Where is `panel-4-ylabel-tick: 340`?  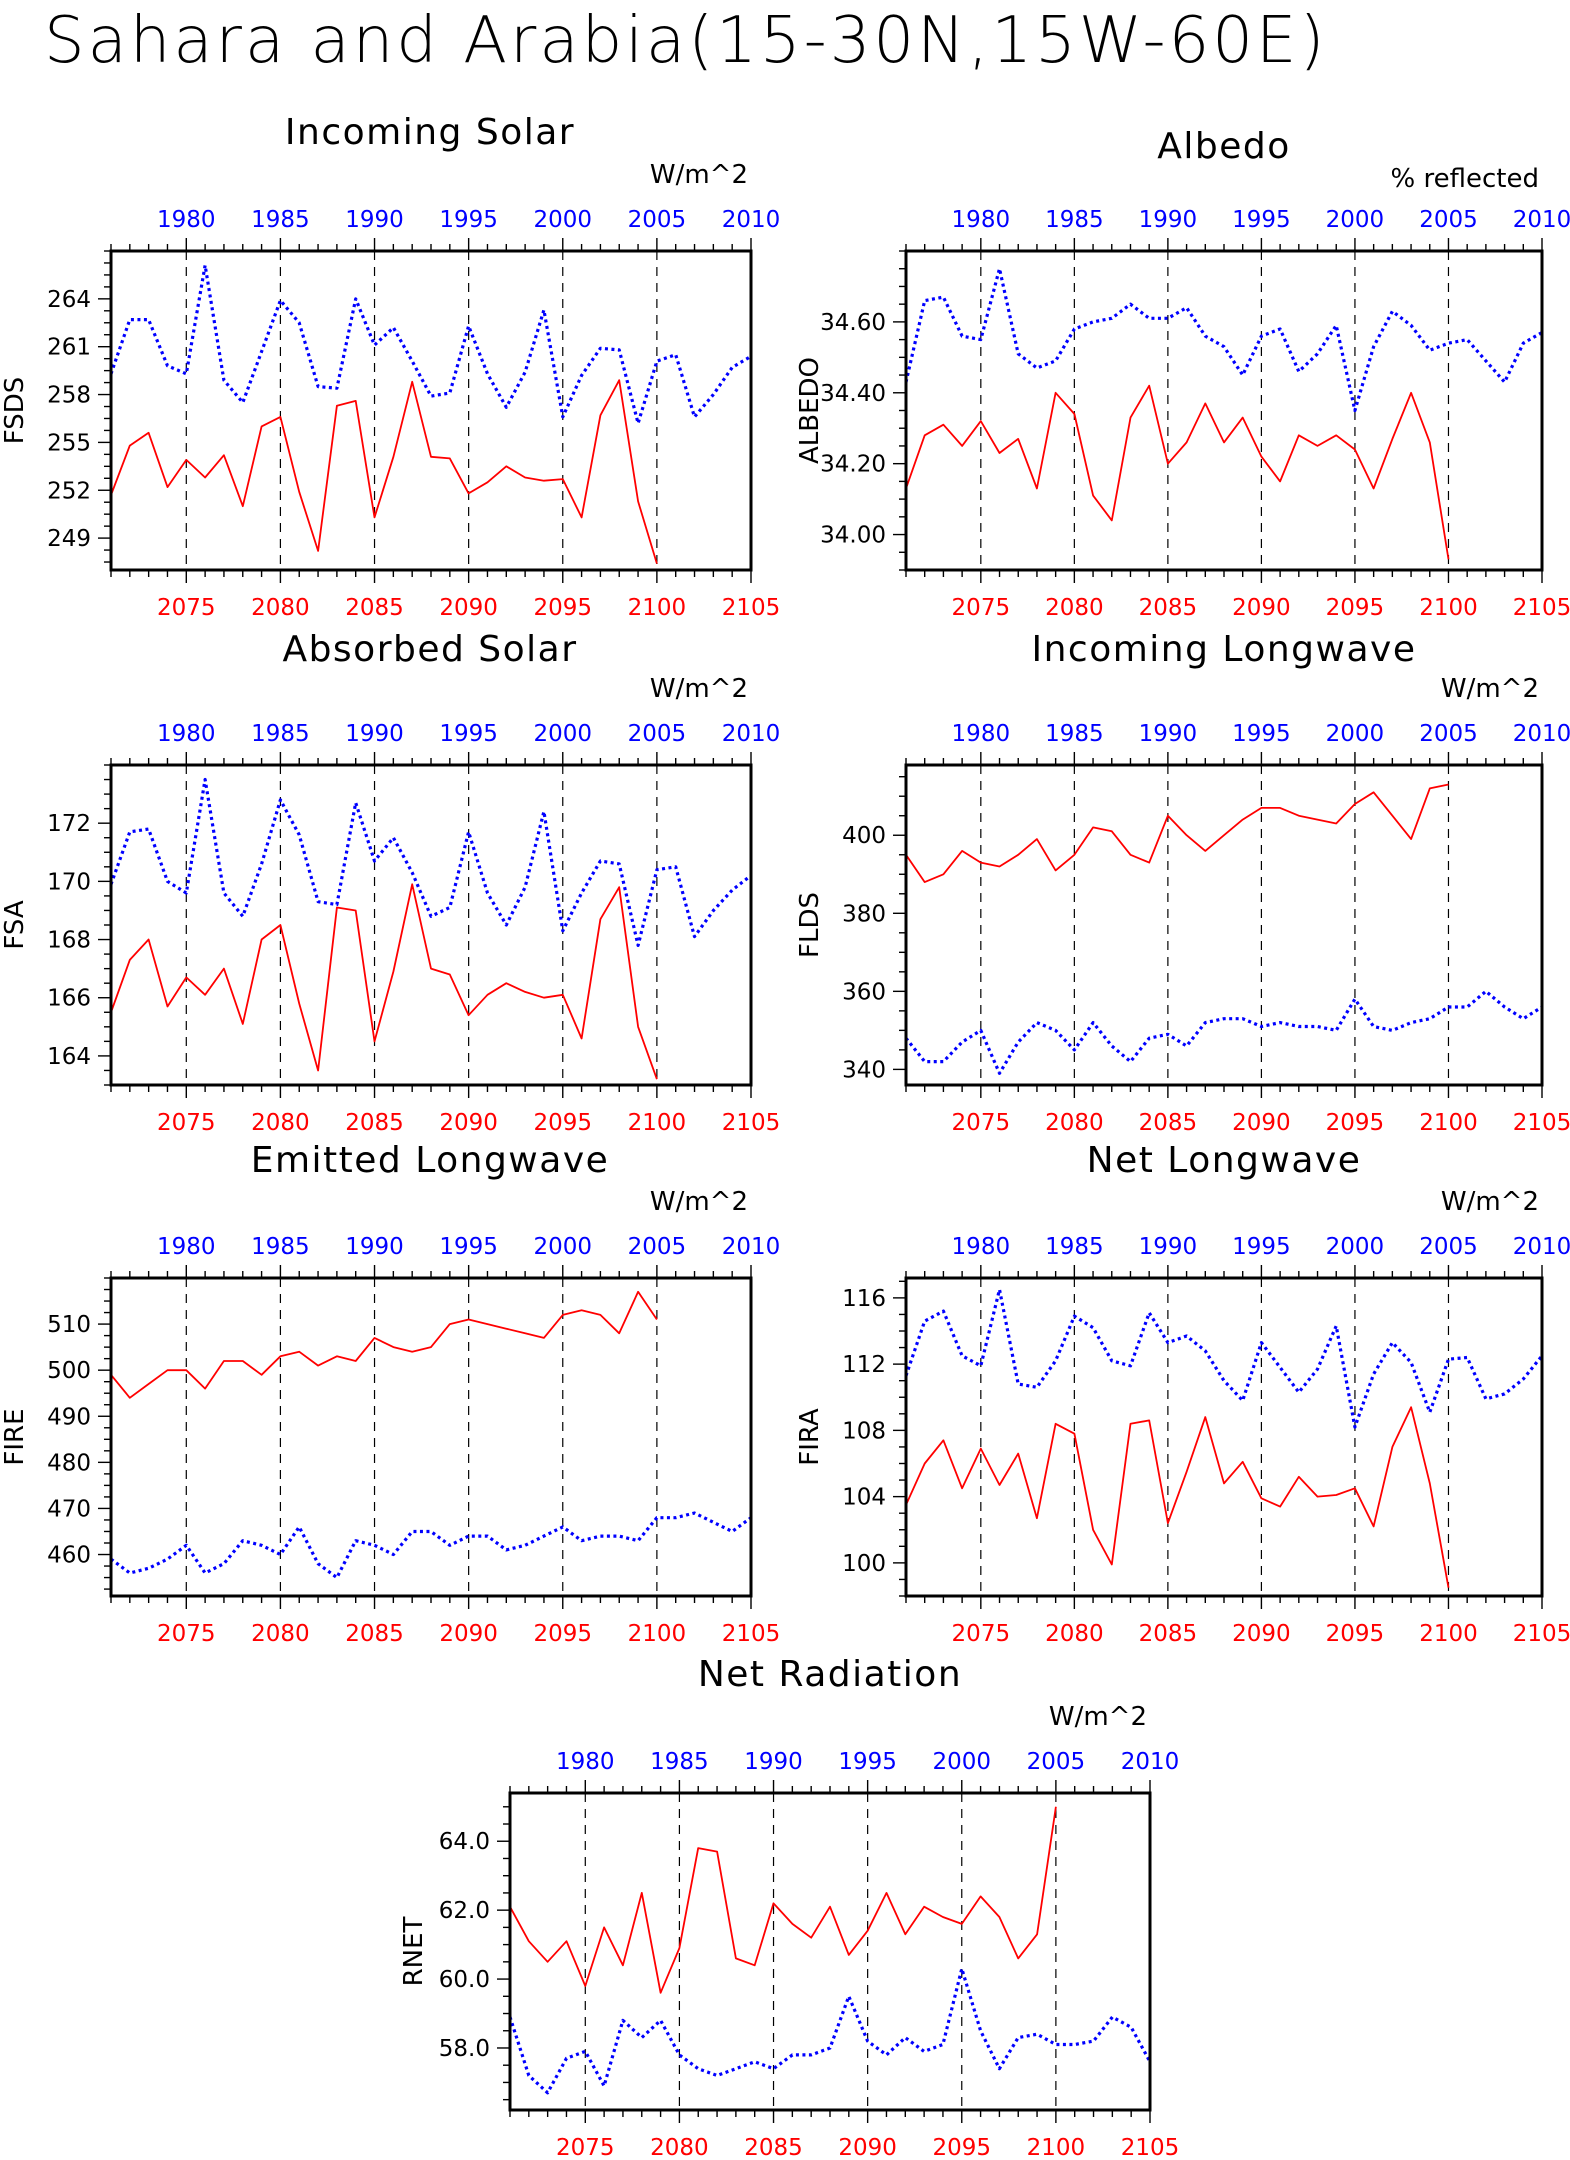
panel-4-ylabel-tick: 340 is located at coordinates (864, 1070).